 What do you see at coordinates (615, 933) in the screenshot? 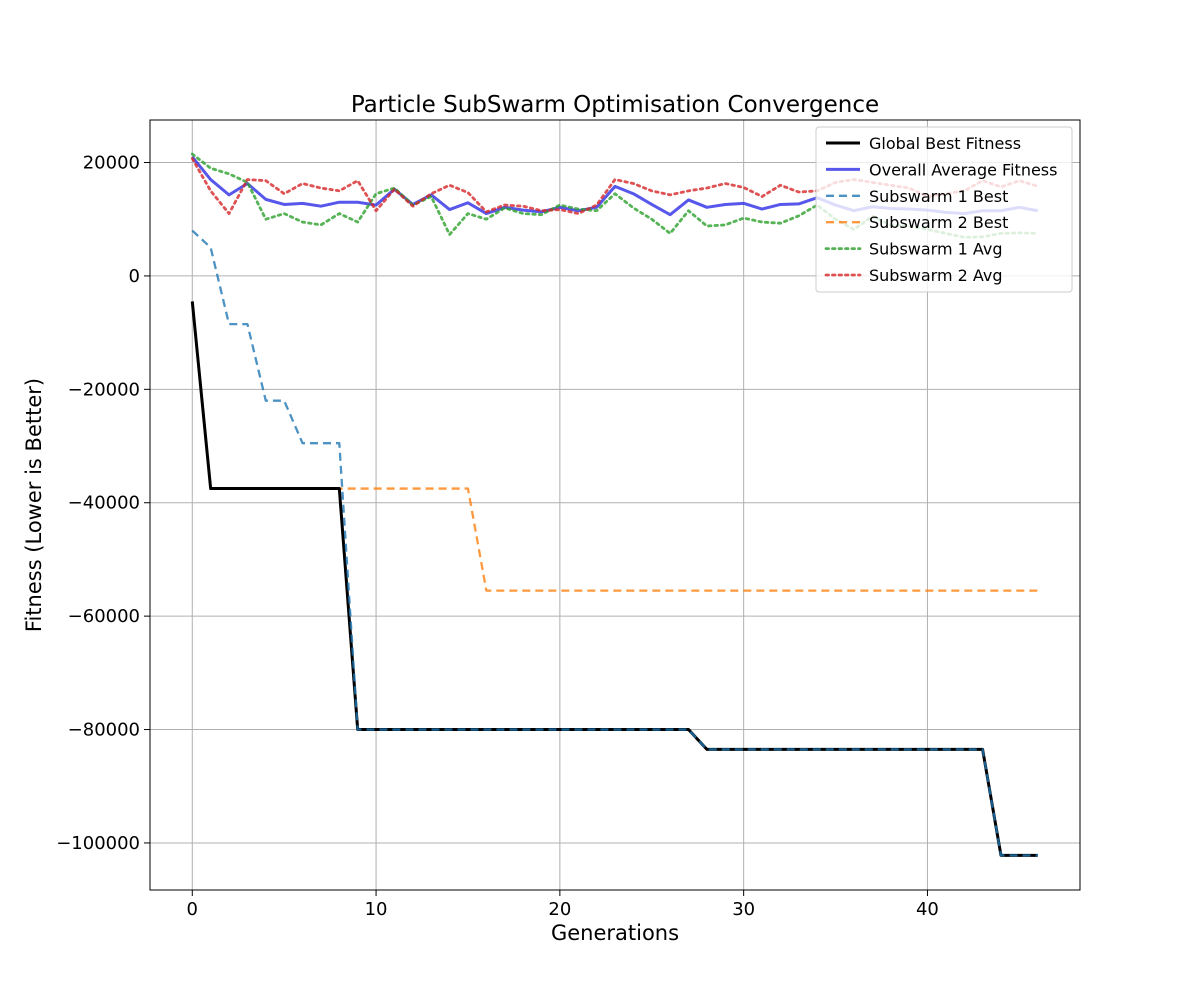
I see `x-axis-label: Generations` at bounding box center [615, 933].